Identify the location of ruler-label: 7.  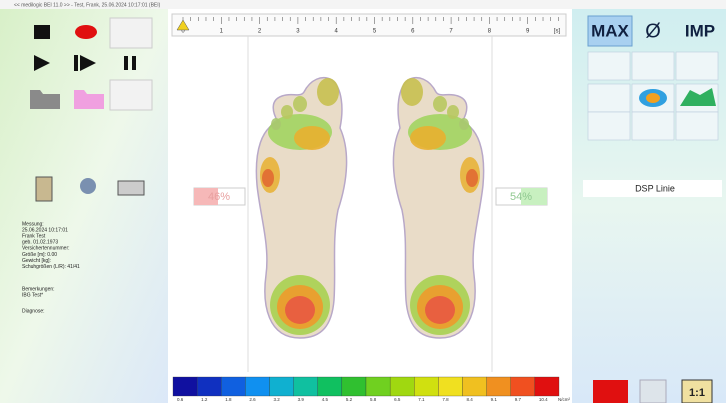
(451, 32).